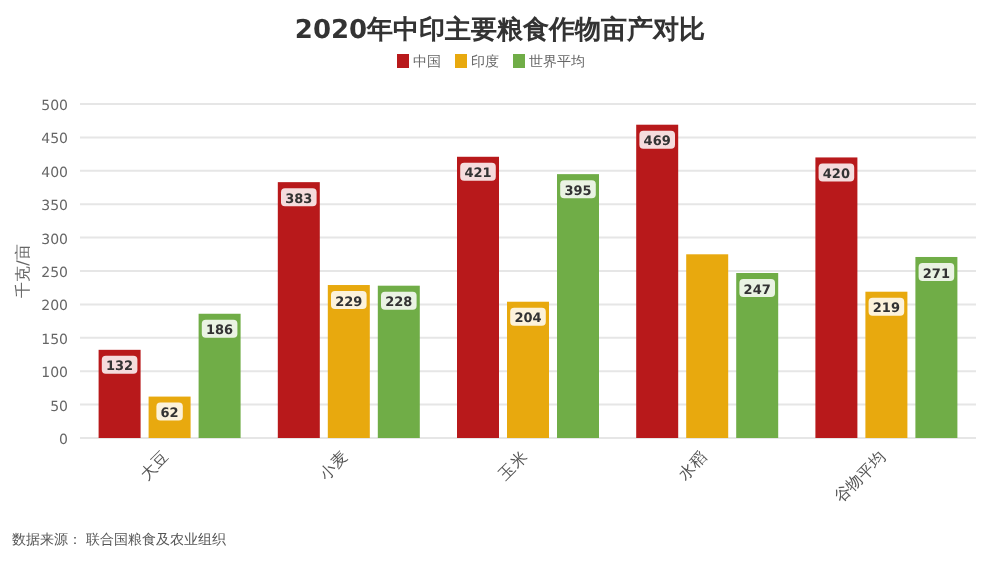  Describe the element at coordinates (334, 466) in the screenshot. I see `x-tick-label: 小麦` at that location.